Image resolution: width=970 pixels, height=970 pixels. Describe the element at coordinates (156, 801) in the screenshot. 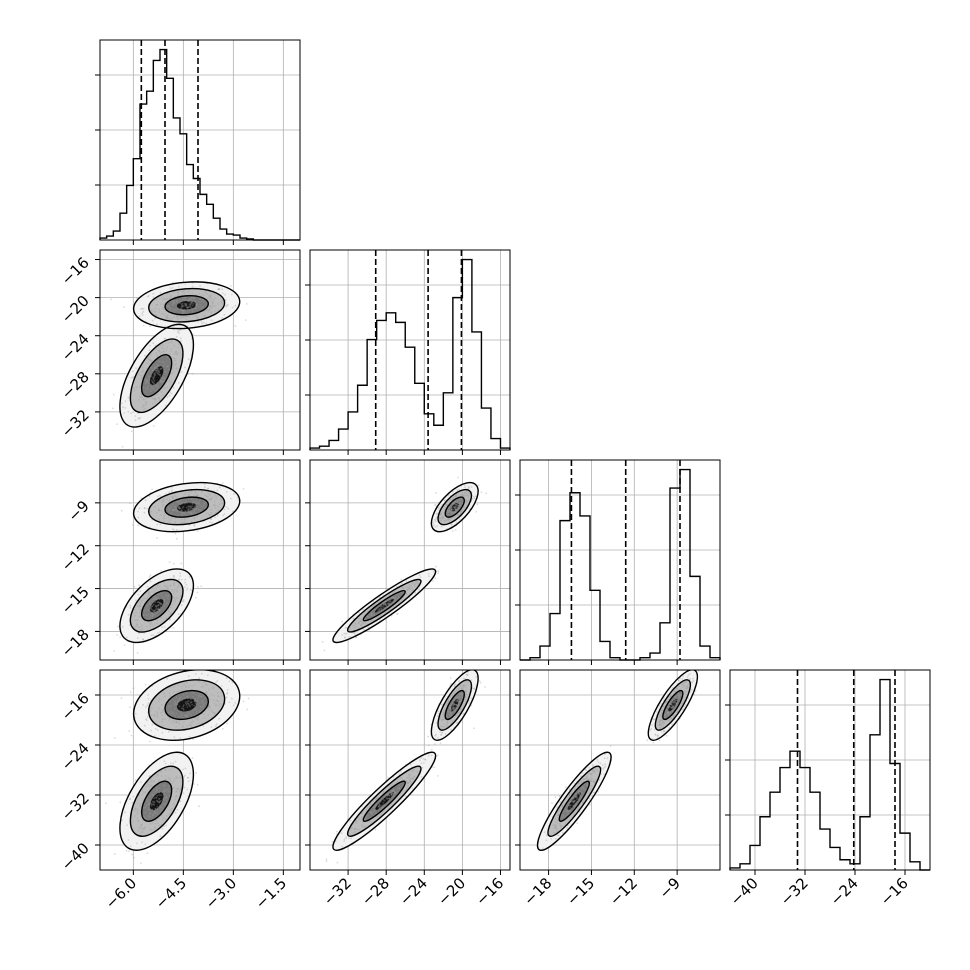

I see `density-contour` at that location.